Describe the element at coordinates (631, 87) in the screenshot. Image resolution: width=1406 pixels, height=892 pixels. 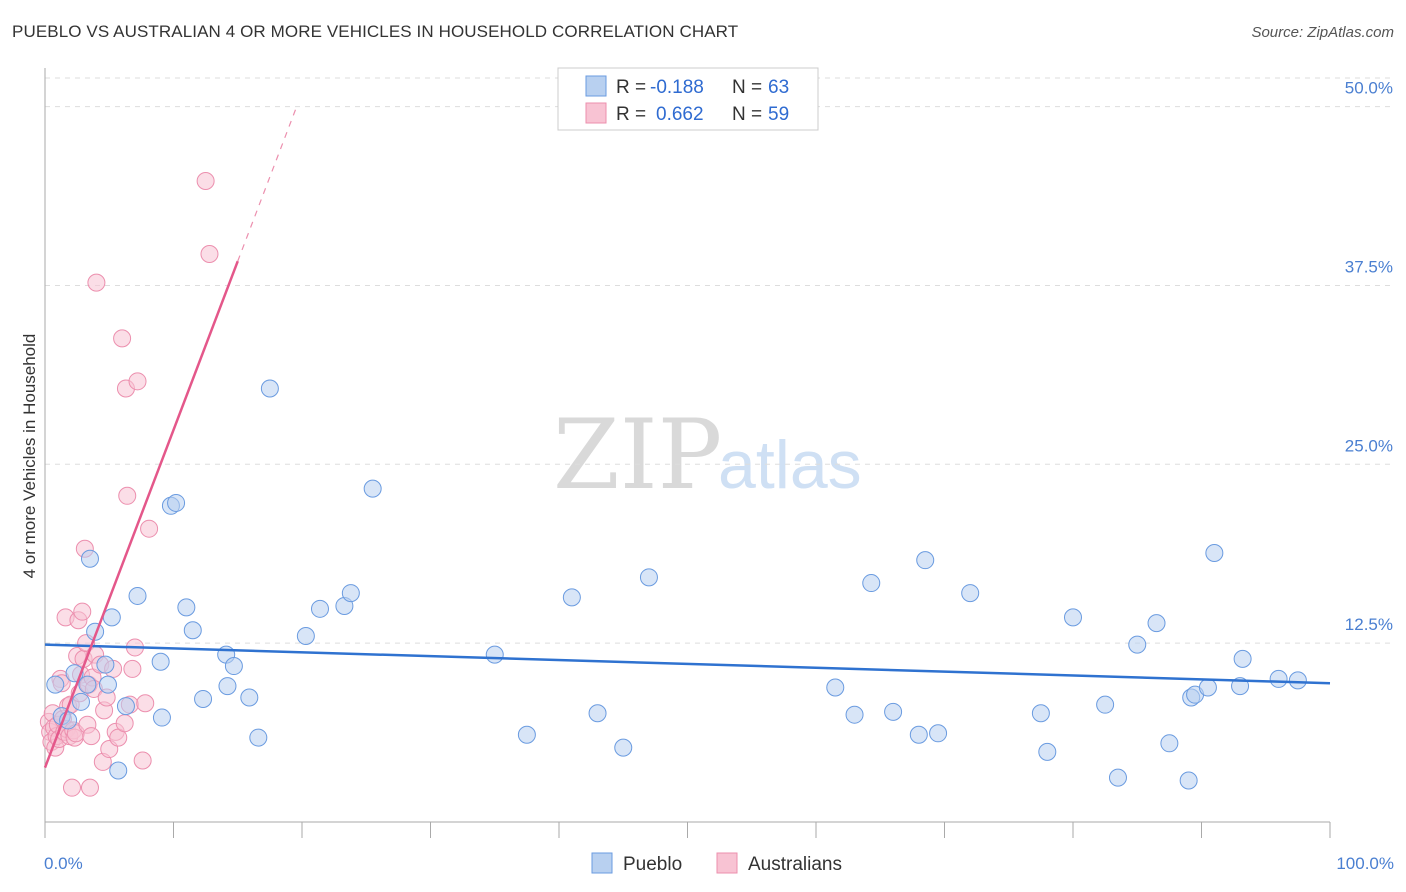
I see `legend-pueblo-r-label: R =` at that location.